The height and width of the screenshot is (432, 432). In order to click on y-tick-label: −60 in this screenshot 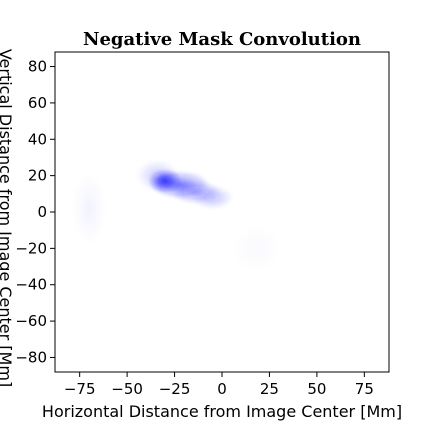, I will do `click(31, 321)`.